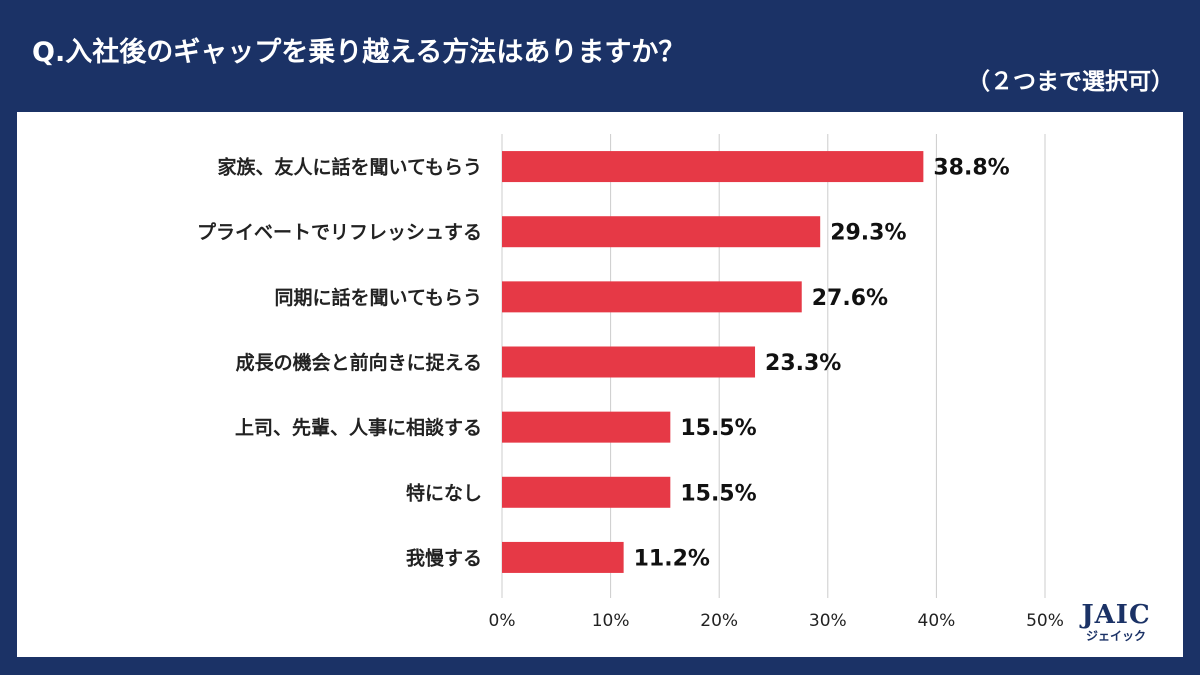  I want to click on category-label: 家族、友人に話を聞いてもらう, so click(350, 167).